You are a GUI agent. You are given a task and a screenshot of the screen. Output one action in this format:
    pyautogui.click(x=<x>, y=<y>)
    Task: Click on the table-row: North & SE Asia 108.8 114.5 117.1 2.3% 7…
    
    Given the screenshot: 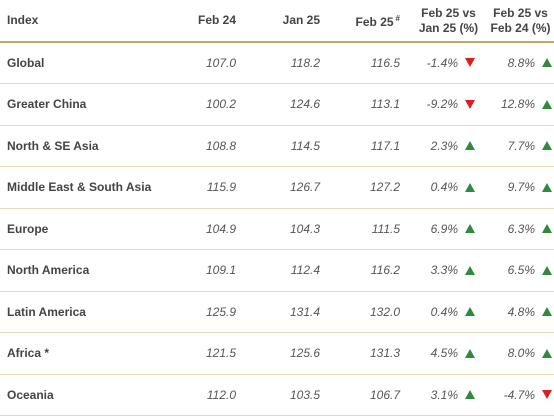 What is the action you would take?
    pyautogui.click(x=277, y=146)
    